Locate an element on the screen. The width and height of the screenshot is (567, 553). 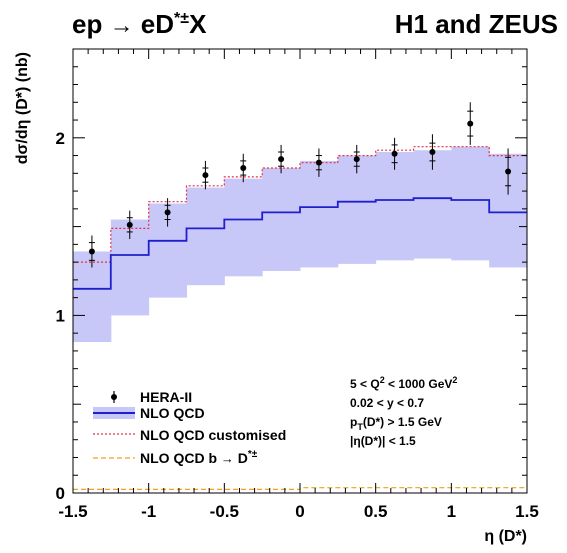
legend-entry-nlo-qcd-b: NLO QCD b → D*± is located at coordinates (175, 457).